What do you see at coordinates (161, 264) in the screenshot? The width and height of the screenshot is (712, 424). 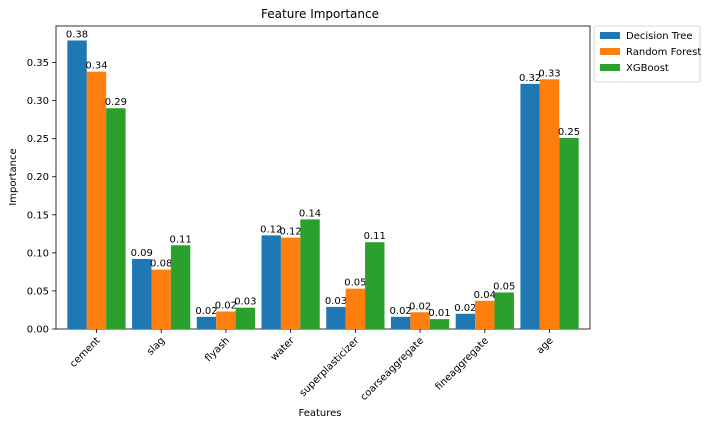 I see `data-label: 0.08` at bounding box center [161, 264].